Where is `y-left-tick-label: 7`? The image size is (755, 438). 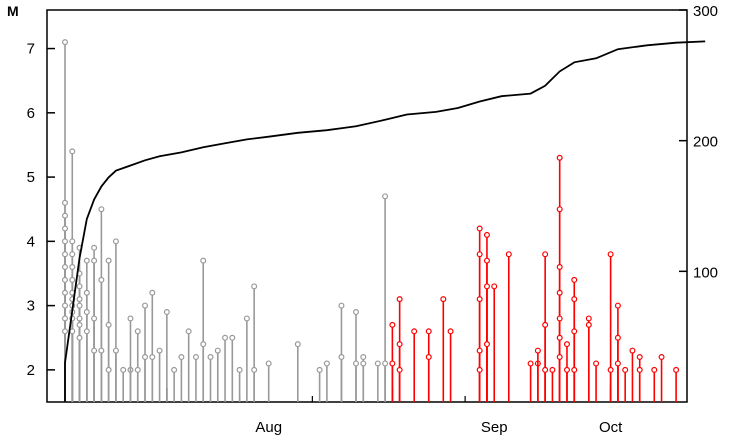
y-left-tick-label: 7 is located at coordinates (31, 49).